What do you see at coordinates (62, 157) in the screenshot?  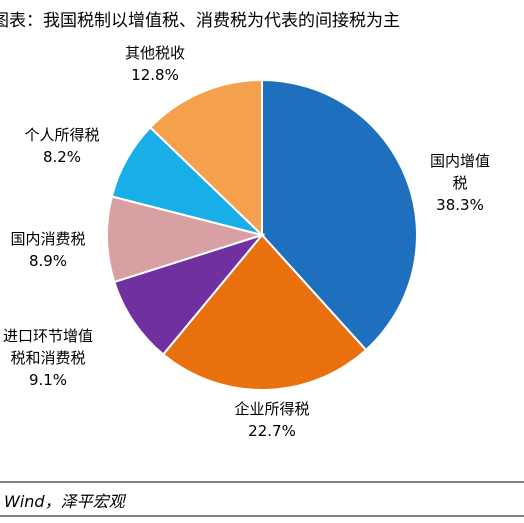 I see `value-label: 8.2%` at bounding box center [62, 157].